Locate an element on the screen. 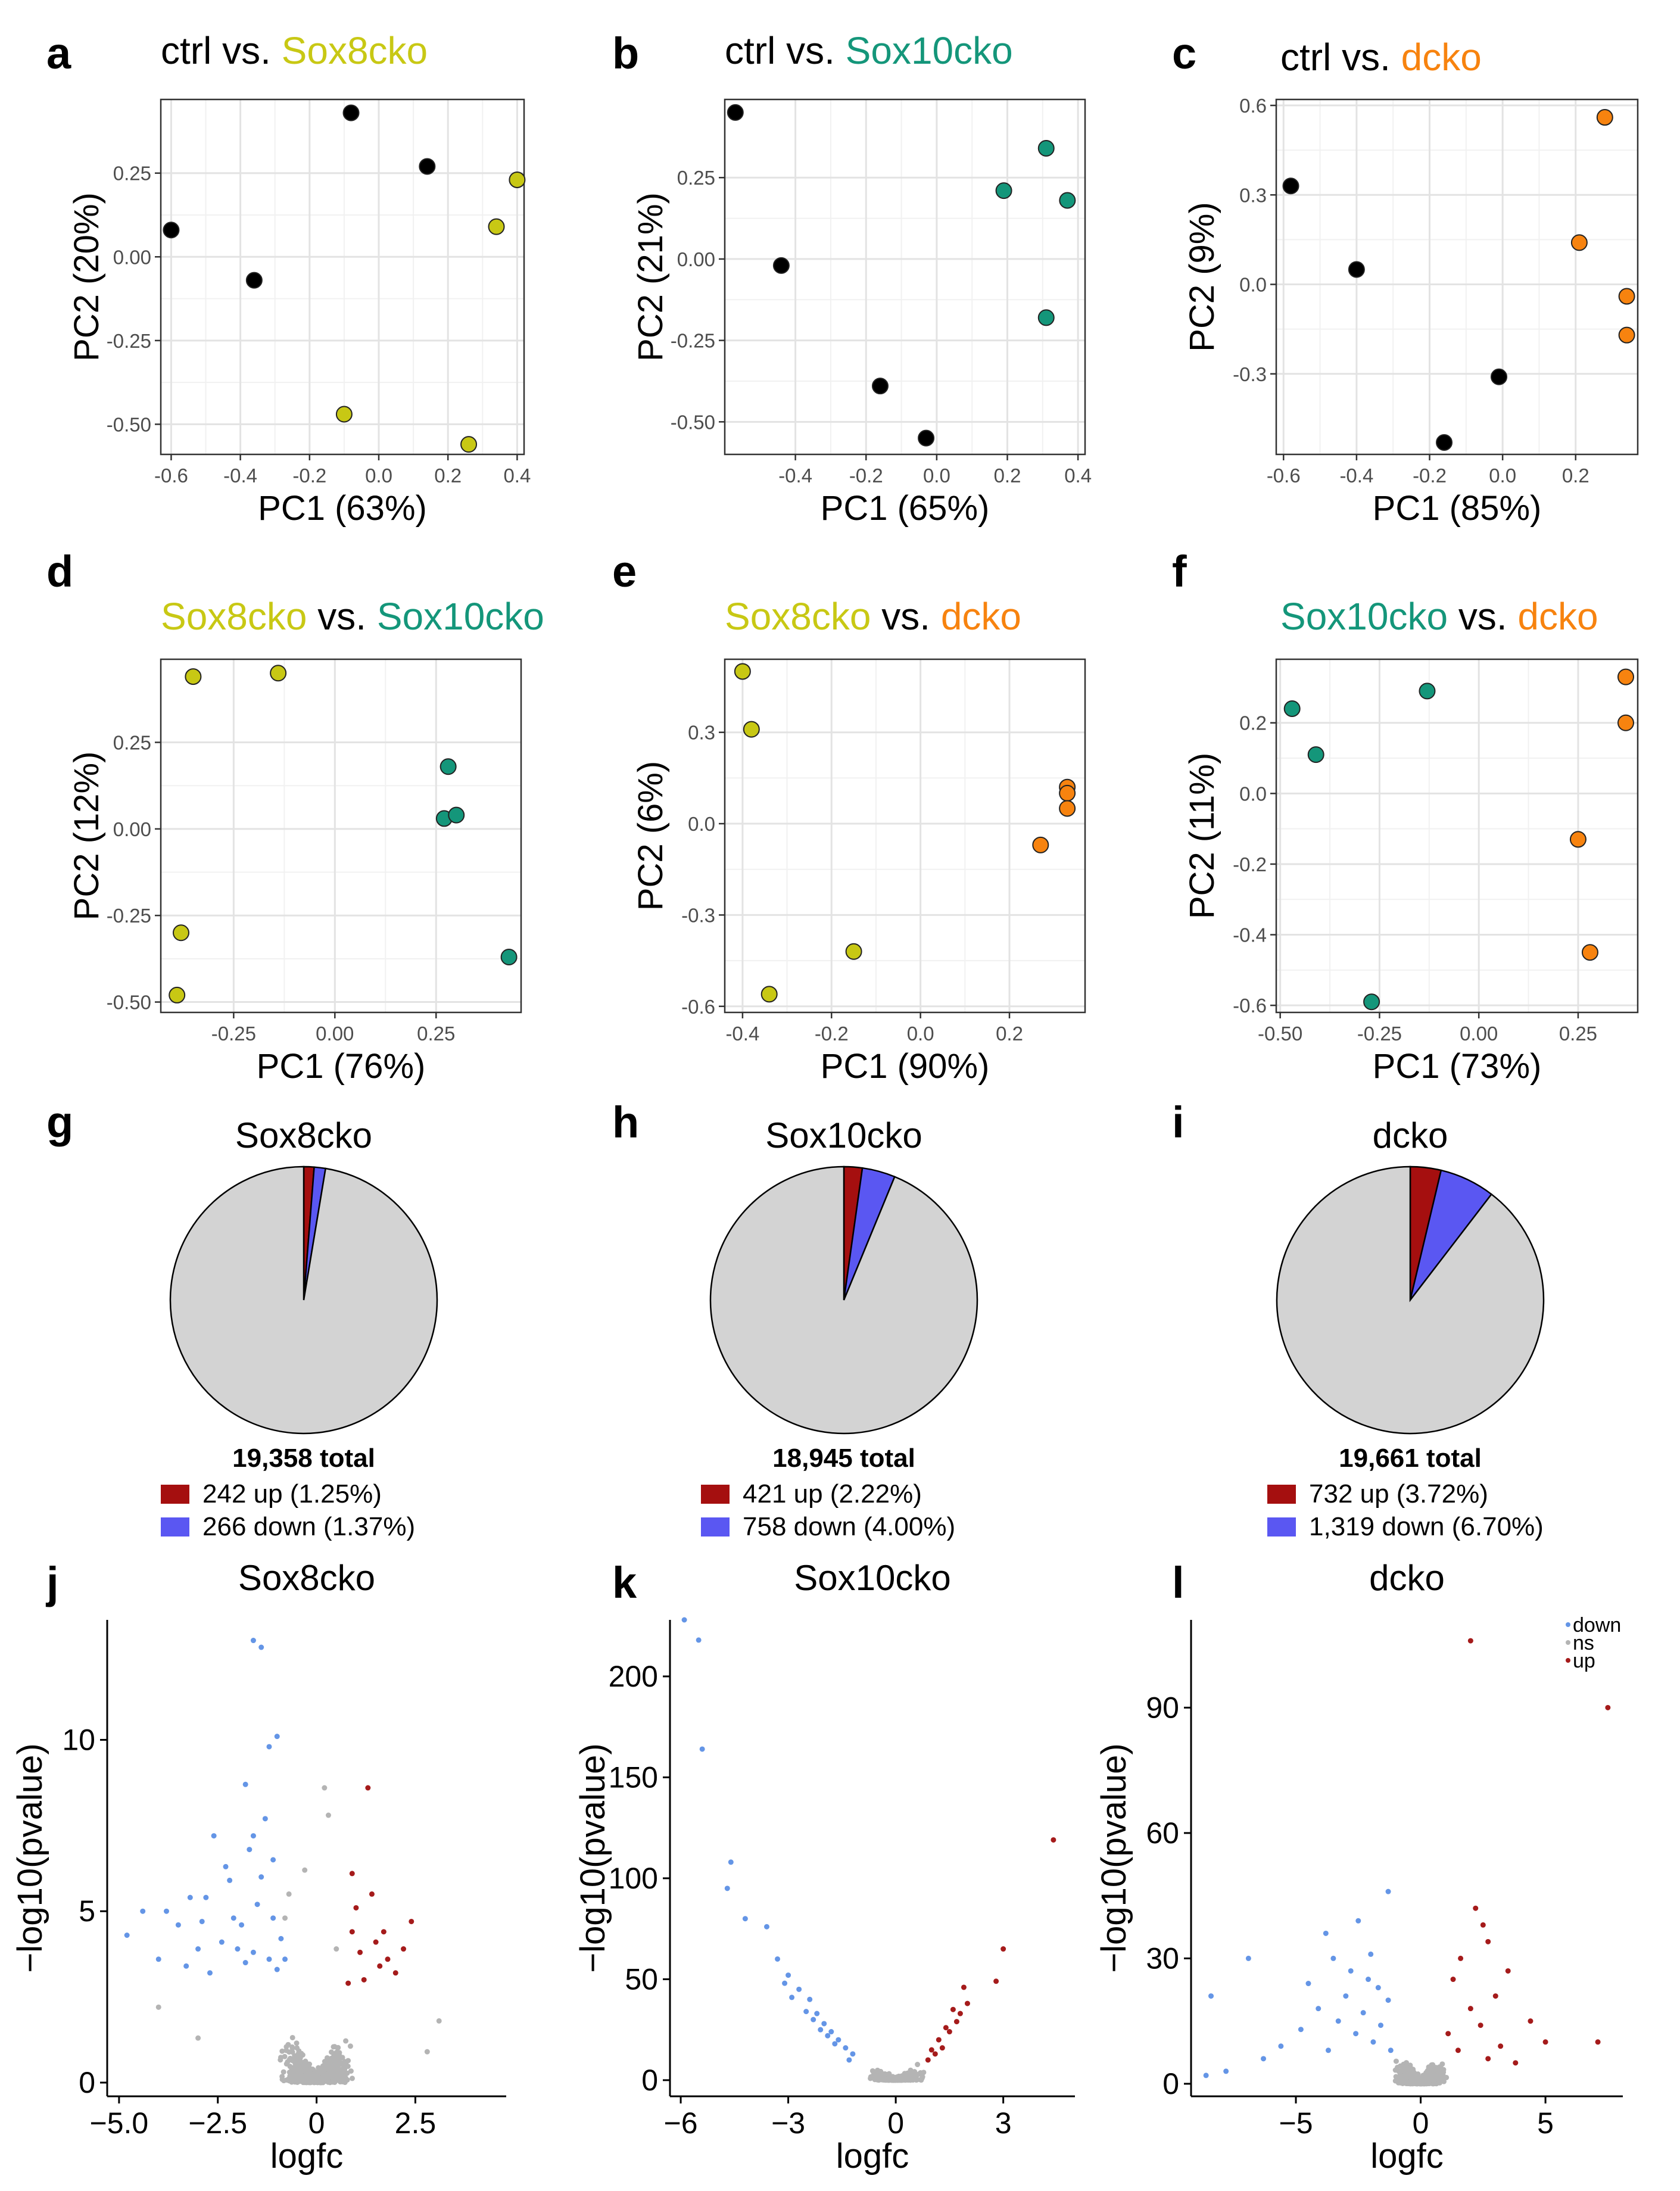 This screenshot has width=1680, height=2191. volcano-title: Sox8cko is located at coordinates (306, 1578).